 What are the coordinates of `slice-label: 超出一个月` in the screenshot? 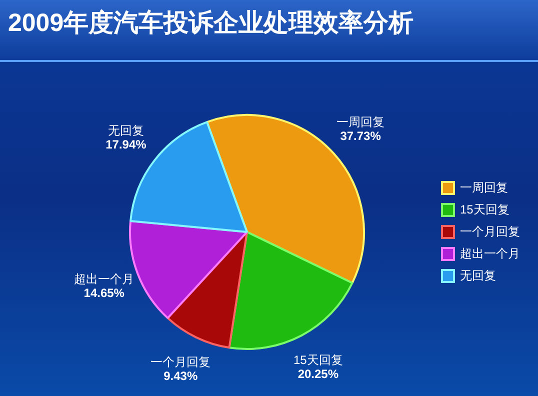 It's located at (104, 279).